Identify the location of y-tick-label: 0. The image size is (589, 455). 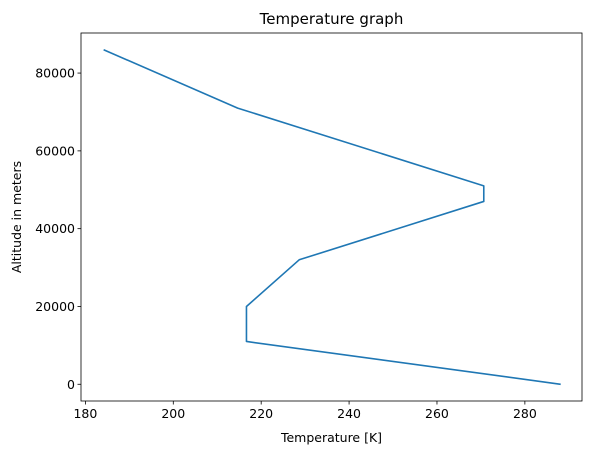
(71, 384).